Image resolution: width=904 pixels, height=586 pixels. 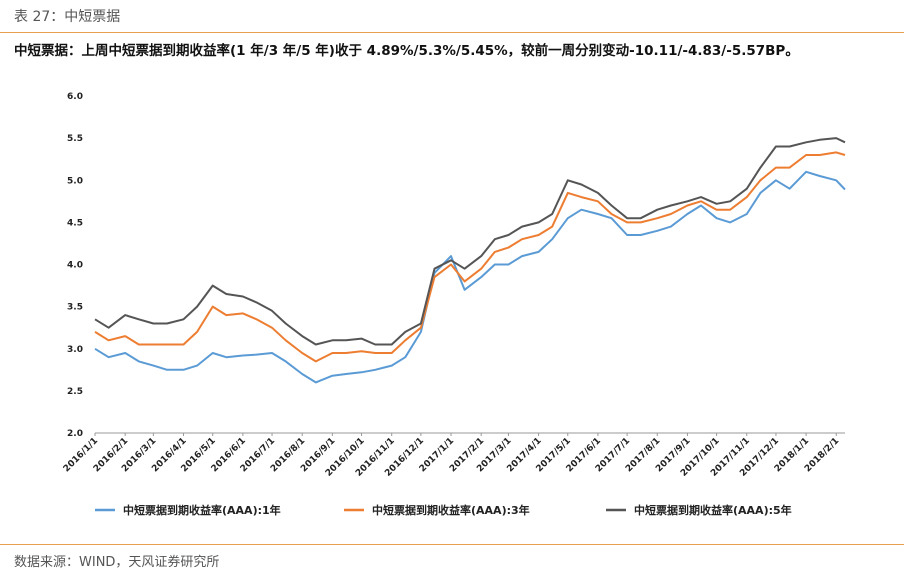 What do you see at coordinates (452, 32) in the screenshot?
I see `top-divider` at bounding box center [452, 32].